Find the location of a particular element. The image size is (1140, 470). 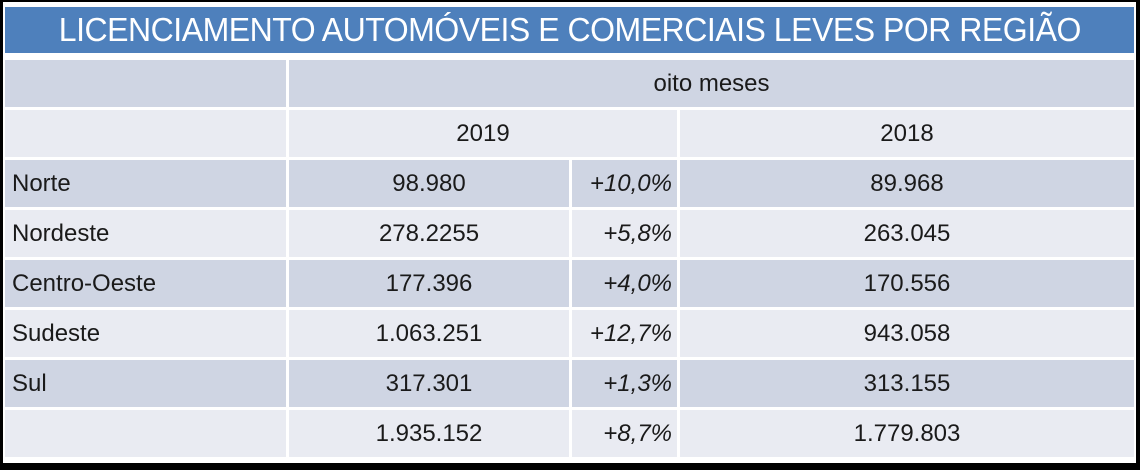

value-2018-cell: 313.155 is located at coordinates (907, 383).